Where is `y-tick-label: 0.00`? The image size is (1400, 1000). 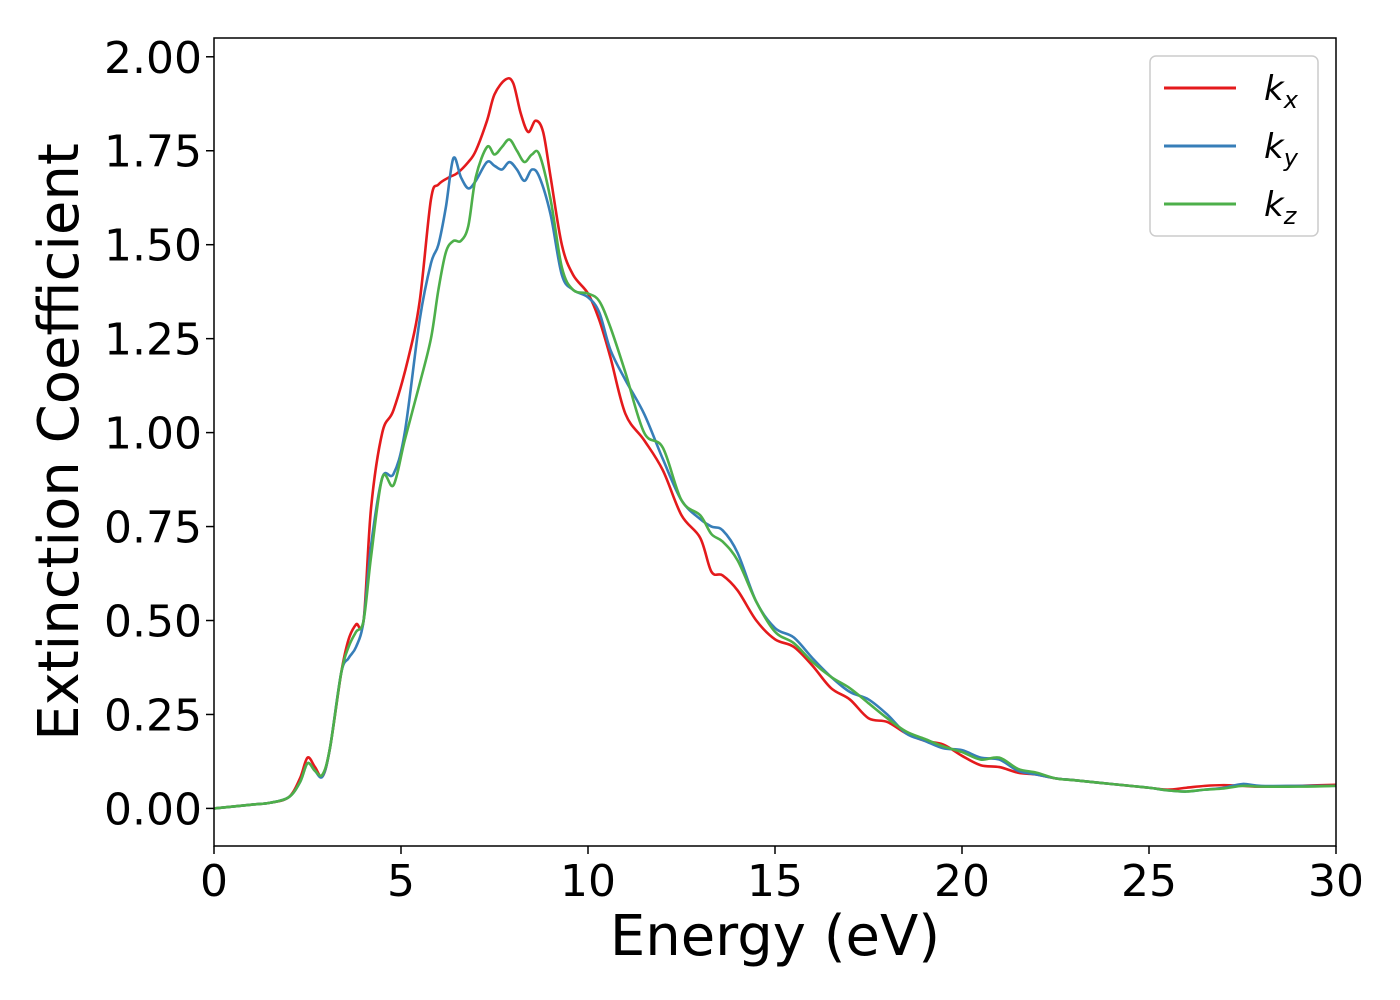
y-tick-label: 0.00 is located at coordinates (153, 809).